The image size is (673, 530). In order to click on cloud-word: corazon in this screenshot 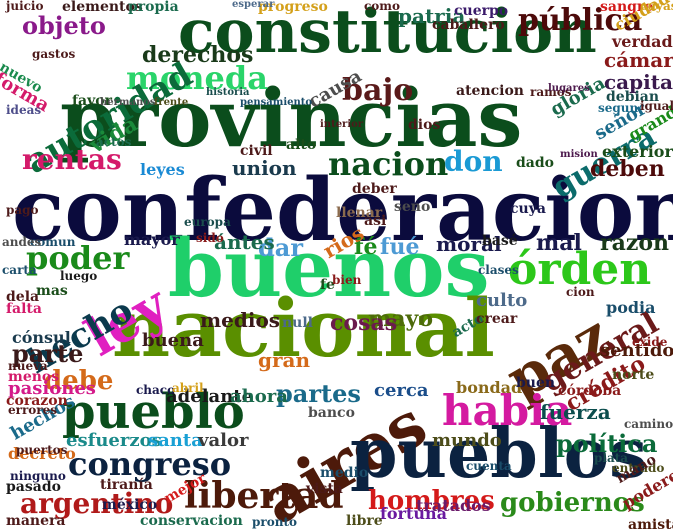, I will do `click(37, 401)`.